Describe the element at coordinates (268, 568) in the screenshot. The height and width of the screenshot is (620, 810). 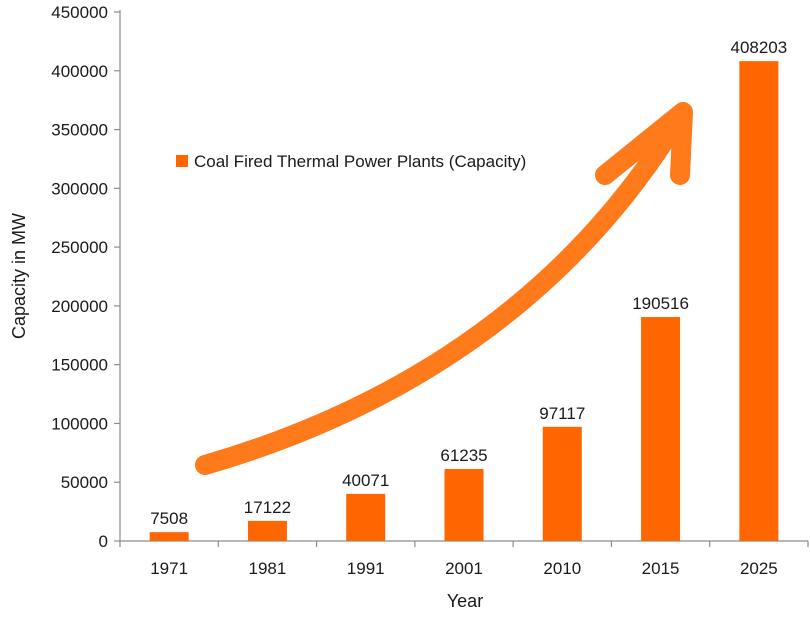
I see `x-tick-label: 1981` at that location.